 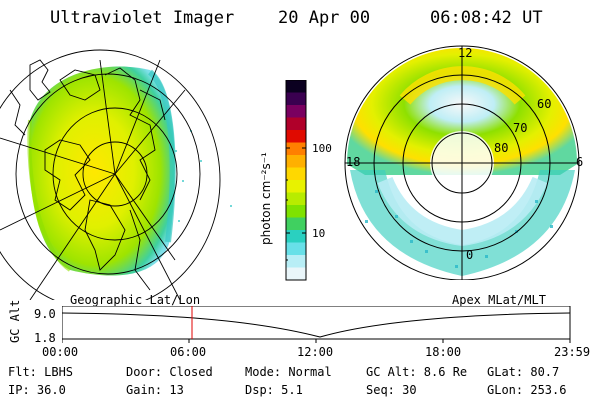 What do you see at coordinates (315, 352) in the screenshot?
I see `timeline-xtick-1200: 12:00` at bounding box center [315, 352].